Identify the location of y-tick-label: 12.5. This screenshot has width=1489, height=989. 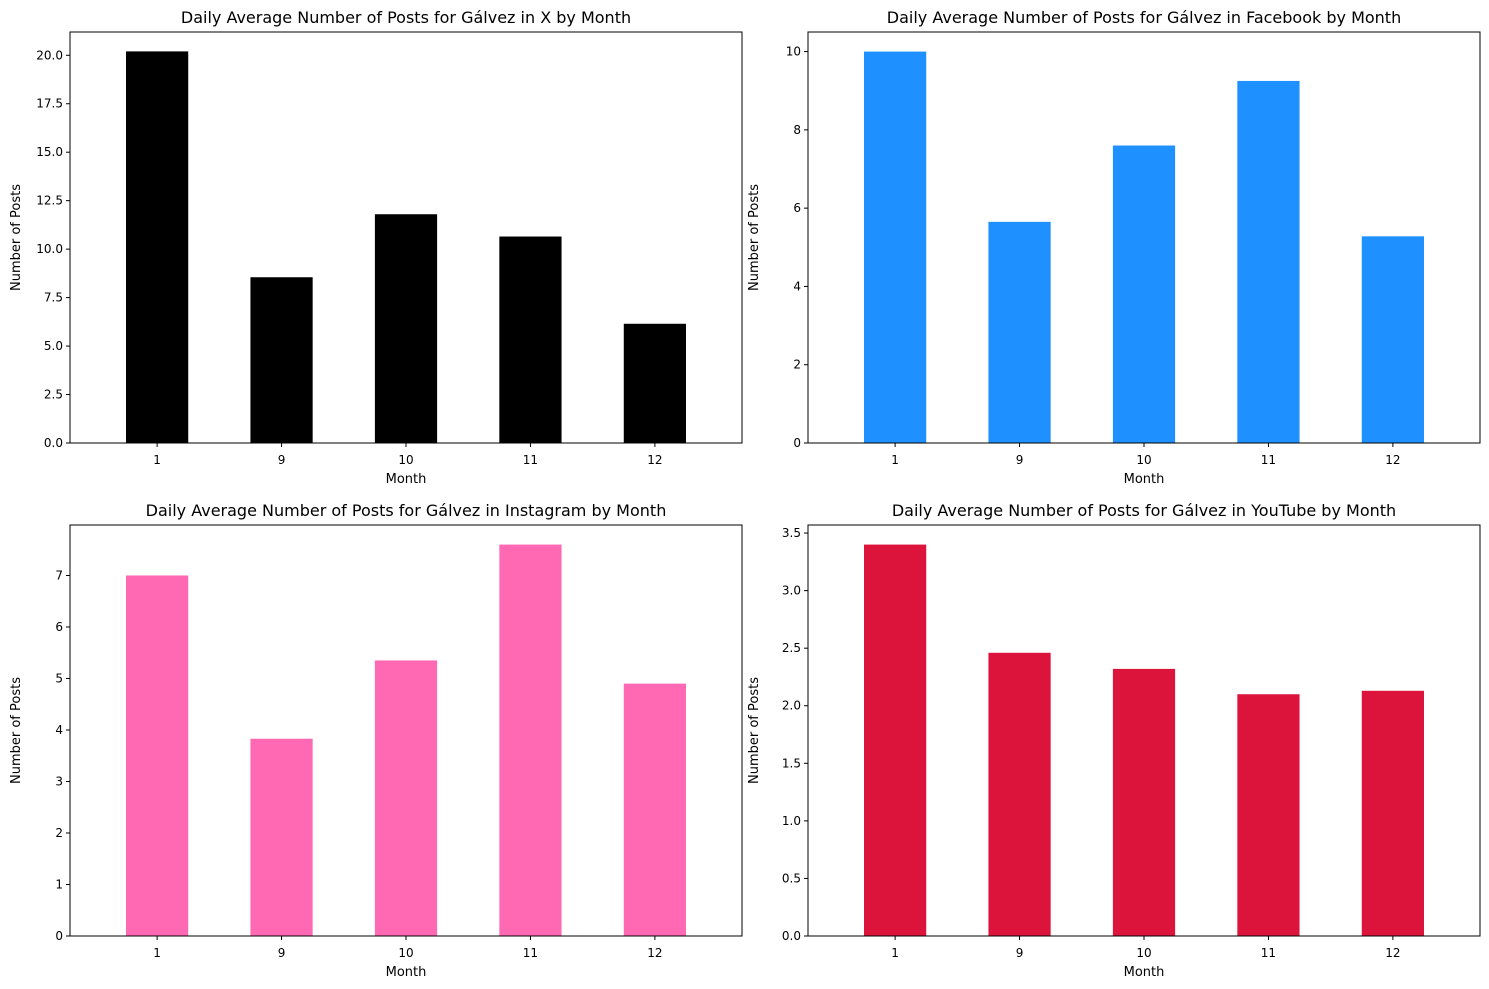
(49, 201).